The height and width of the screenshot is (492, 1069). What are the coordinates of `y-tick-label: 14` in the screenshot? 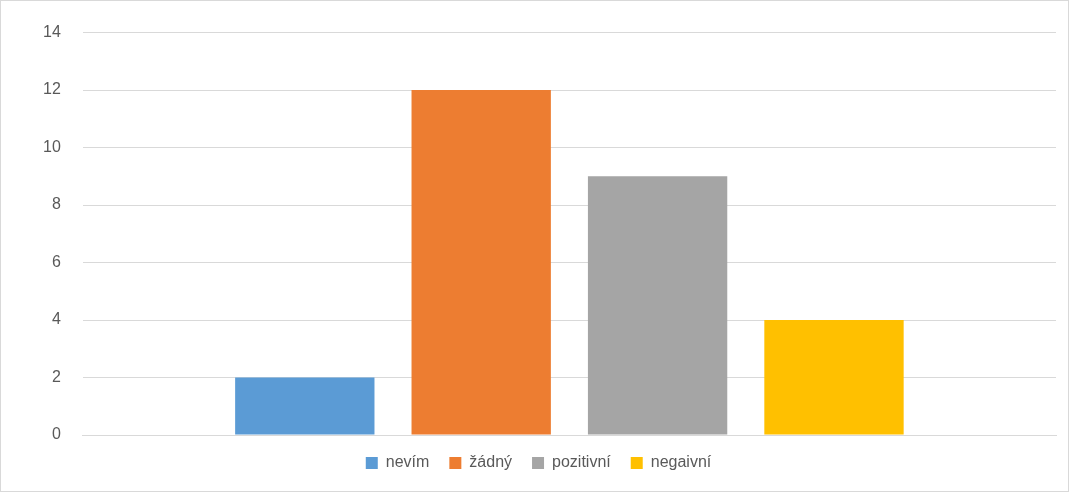 It's located at (52, 32).